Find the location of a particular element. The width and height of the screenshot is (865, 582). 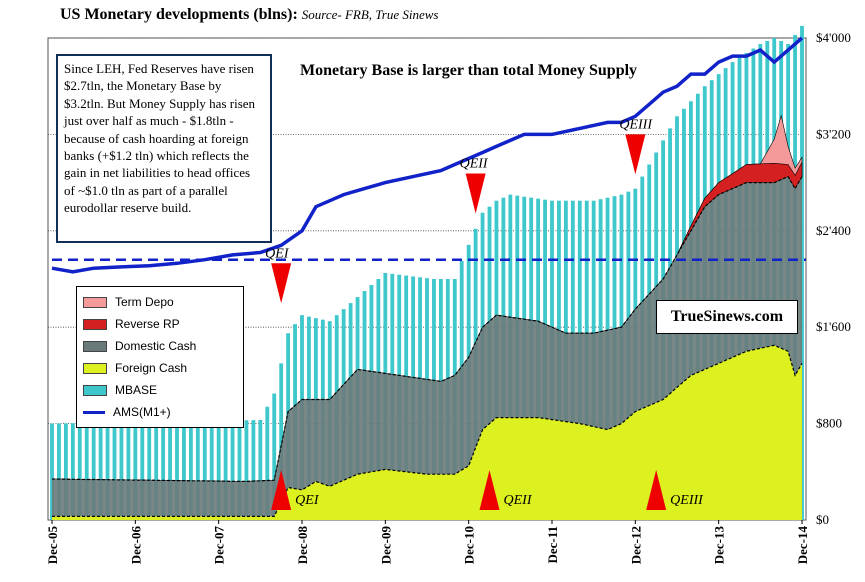

legend-swatch-term-depo is located at coordinates (95, 302).